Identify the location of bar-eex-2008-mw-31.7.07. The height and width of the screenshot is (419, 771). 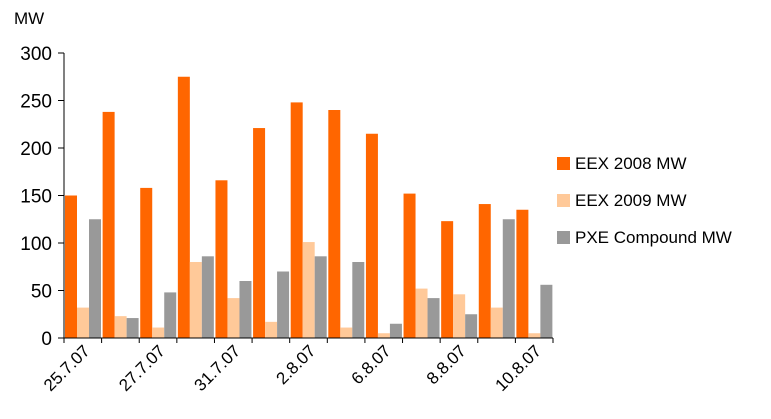
(221, 259).